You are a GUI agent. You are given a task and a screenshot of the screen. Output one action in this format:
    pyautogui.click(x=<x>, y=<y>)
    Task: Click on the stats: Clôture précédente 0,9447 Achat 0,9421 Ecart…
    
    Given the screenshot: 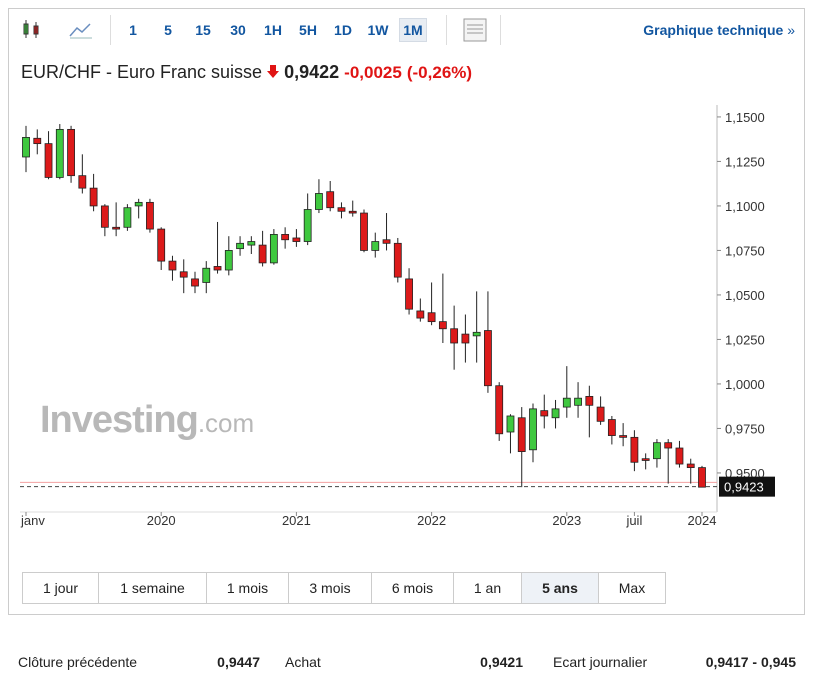 What is the action you would take?
    pyautogui.click(x=408, y=664)
    